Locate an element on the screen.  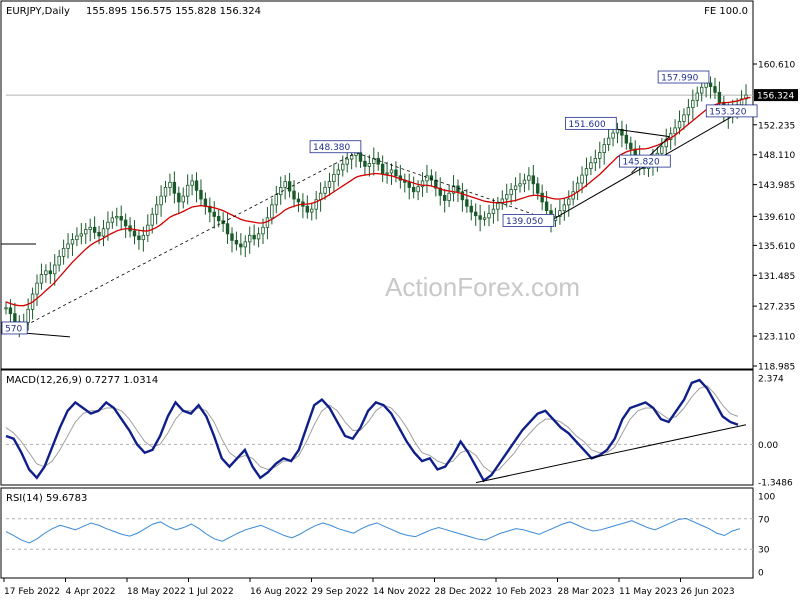
rsi-tick-label: 30 is located at coordinates (764, 551).